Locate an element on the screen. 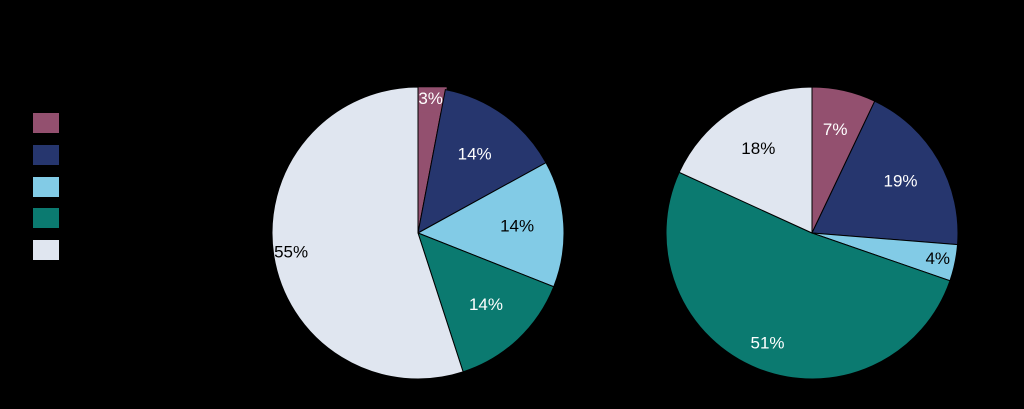  pie-2-label-1: 7% is located at coordinates (835, 129).